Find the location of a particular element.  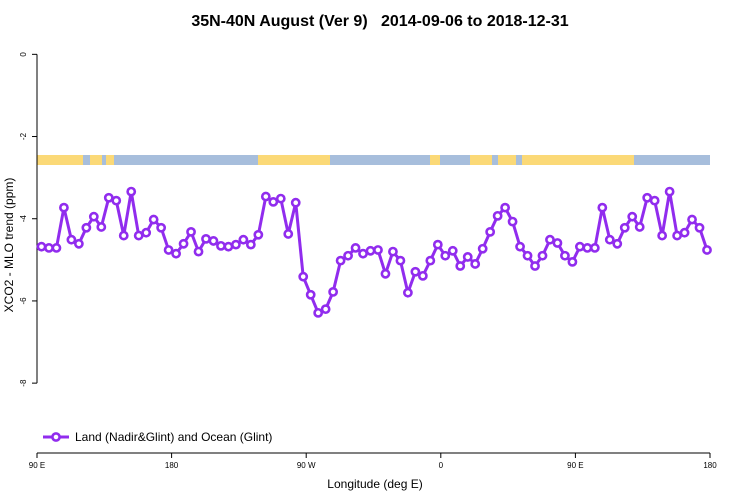

x-tick-label: 90 E is located at coordinates (37, 465).